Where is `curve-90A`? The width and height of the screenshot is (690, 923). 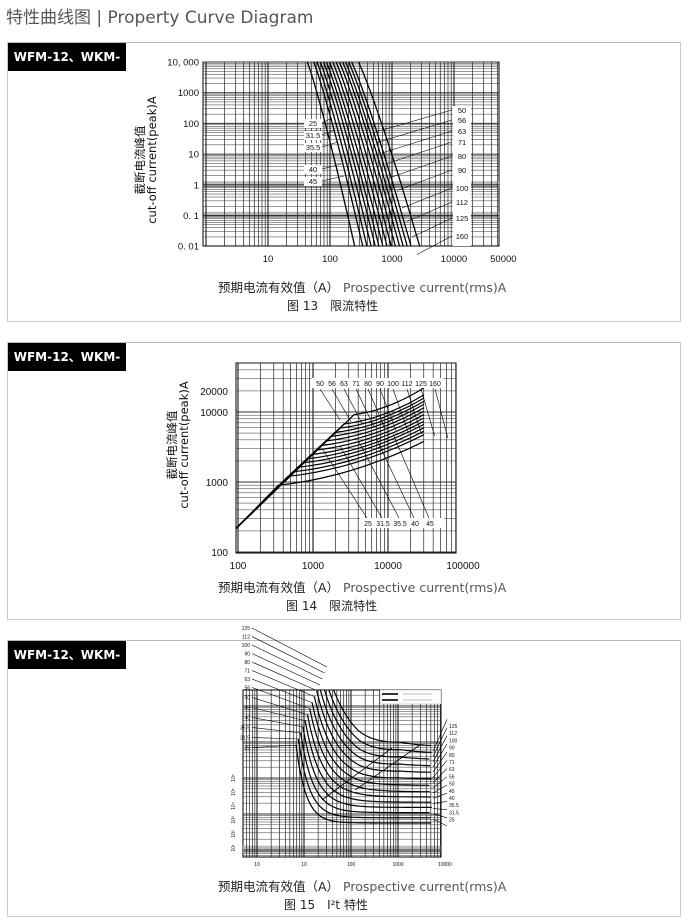
curve-90A is located at coordinates (330, 466).